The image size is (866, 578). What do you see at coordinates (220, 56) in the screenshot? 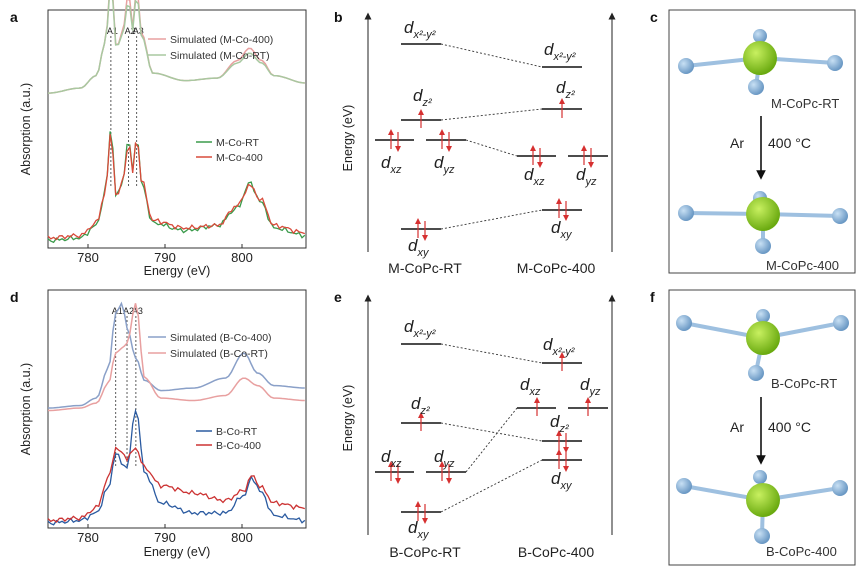
I see `legend-entry: Simulated (M-Co-RT)` at bounding box center [220, 56].